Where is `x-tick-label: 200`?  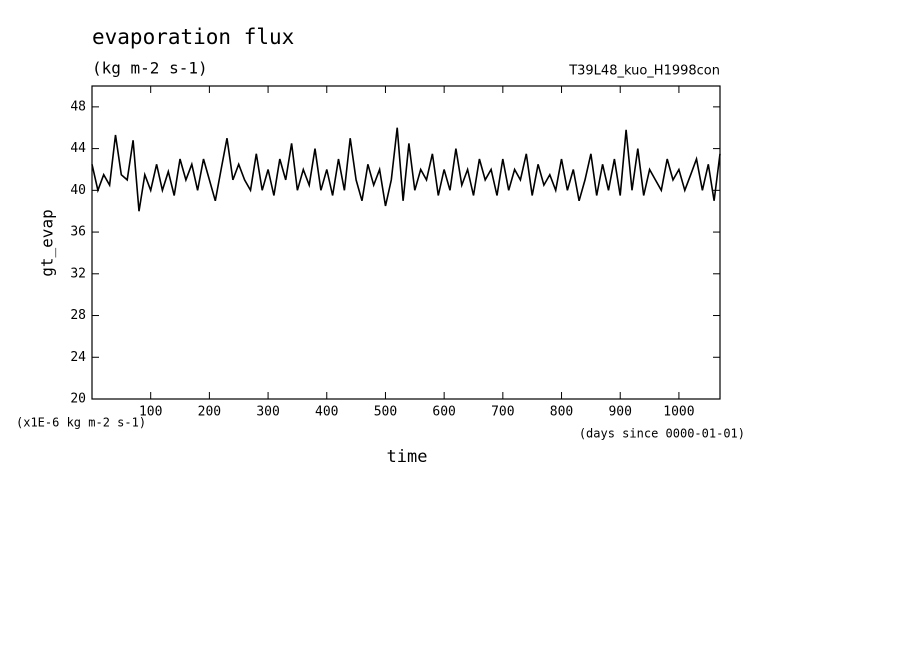 x-tick-label: 200 is located at coordinates (209, 412).